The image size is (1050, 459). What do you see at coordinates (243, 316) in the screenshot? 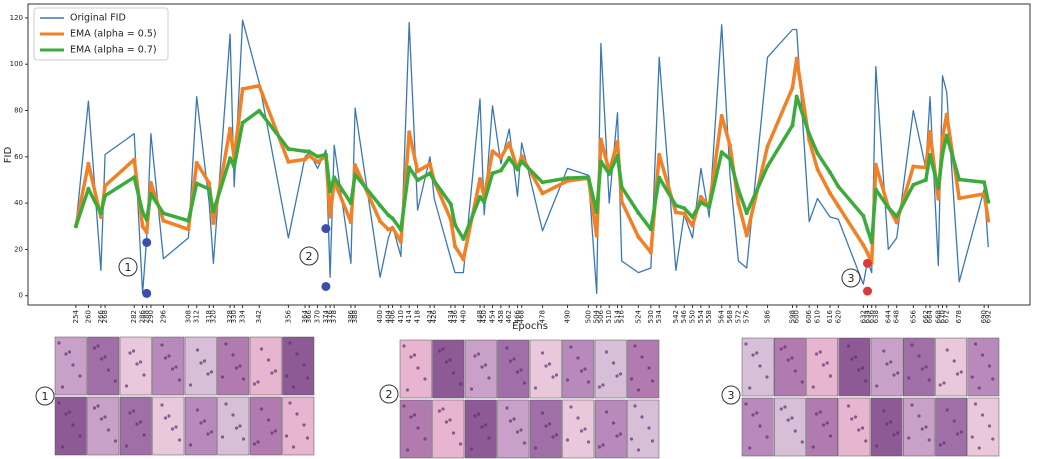
I see `x-tick-label: 334` at bounding box center [243, 316].